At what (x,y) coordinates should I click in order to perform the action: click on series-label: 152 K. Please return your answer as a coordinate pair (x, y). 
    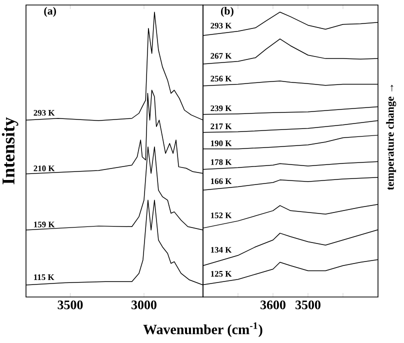
    Looking at the image, I should click on (221, 215).